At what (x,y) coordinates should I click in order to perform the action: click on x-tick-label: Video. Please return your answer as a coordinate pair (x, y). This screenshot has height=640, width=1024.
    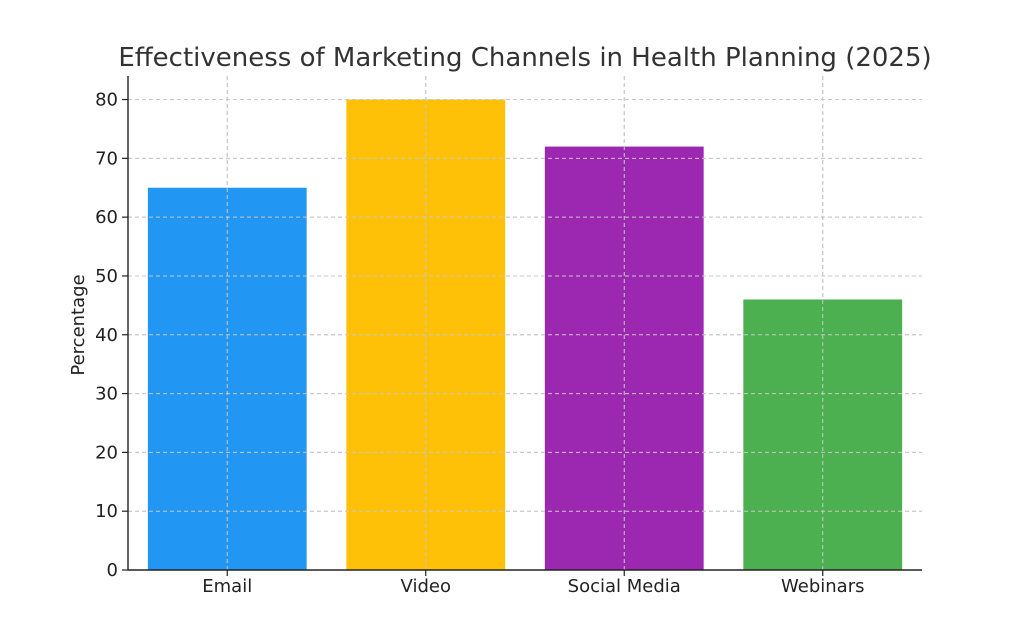
    Looking at the image, I should click on (426, 586).